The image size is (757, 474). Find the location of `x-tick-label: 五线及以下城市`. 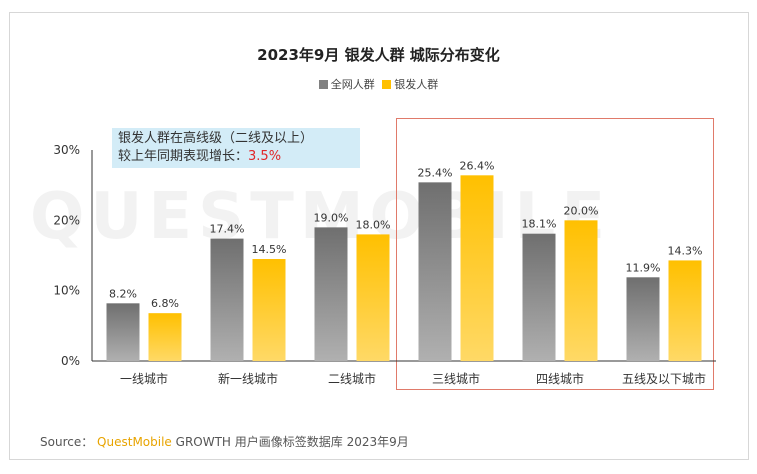

x-tick-label: 五线及以下城市 is located at coordinates (664, 378).